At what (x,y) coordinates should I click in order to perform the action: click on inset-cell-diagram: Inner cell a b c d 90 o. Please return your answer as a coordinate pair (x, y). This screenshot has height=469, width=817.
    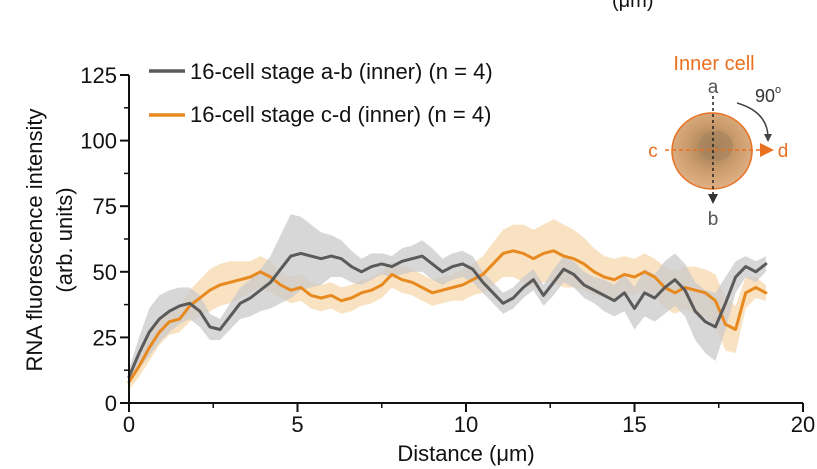
    Looking at the image, I should click on (718, 141).